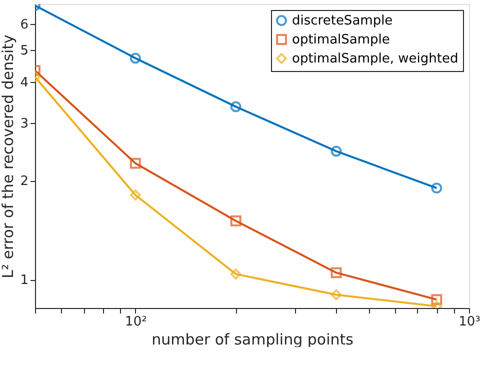 The image size is (494, 370). I want to click on y-tick-label: 4, so click(24, 82).